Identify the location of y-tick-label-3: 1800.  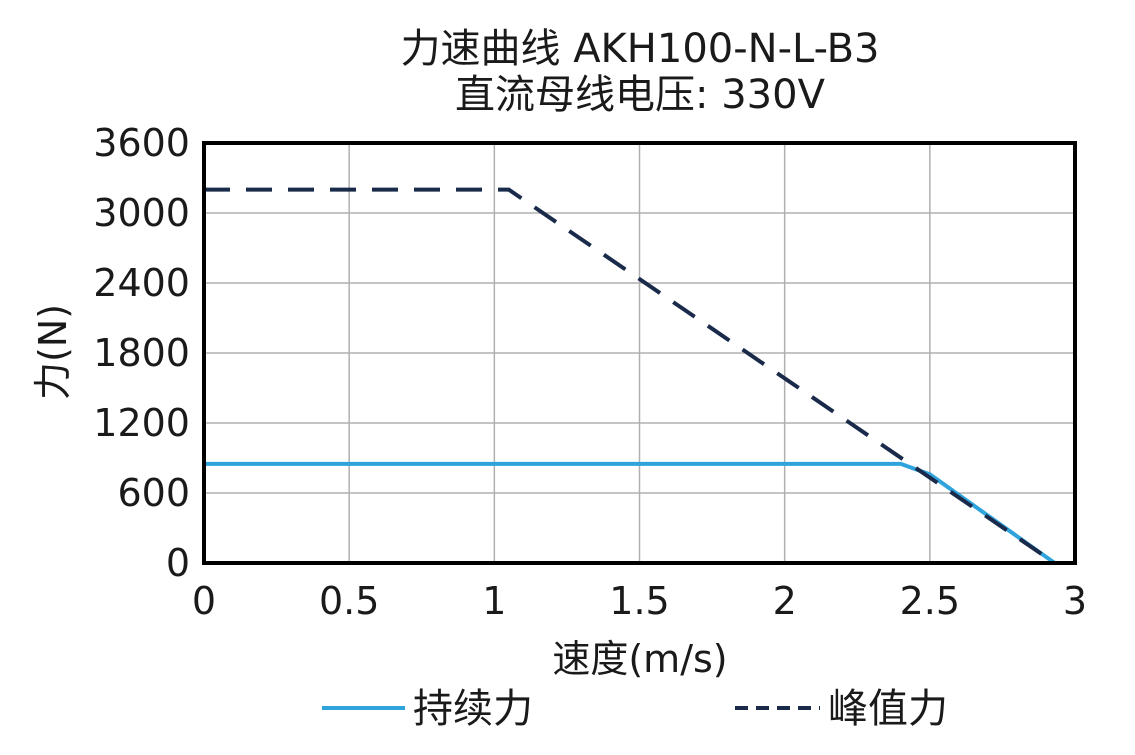
(141, 353).